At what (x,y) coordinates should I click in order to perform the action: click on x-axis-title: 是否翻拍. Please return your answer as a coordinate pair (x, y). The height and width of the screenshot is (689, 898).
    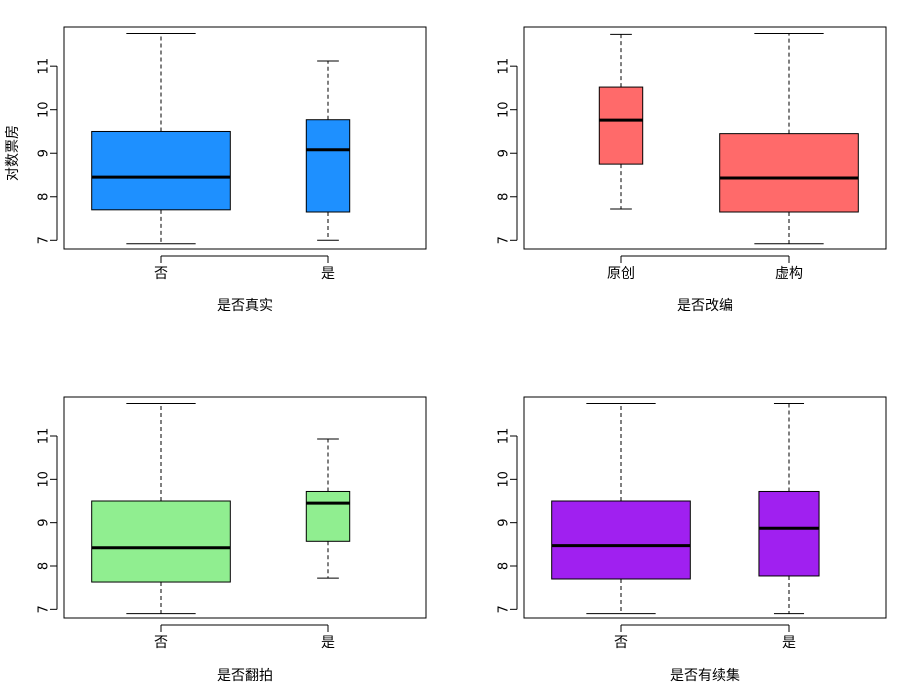
    Looking at the image, I should click on (245, 676).